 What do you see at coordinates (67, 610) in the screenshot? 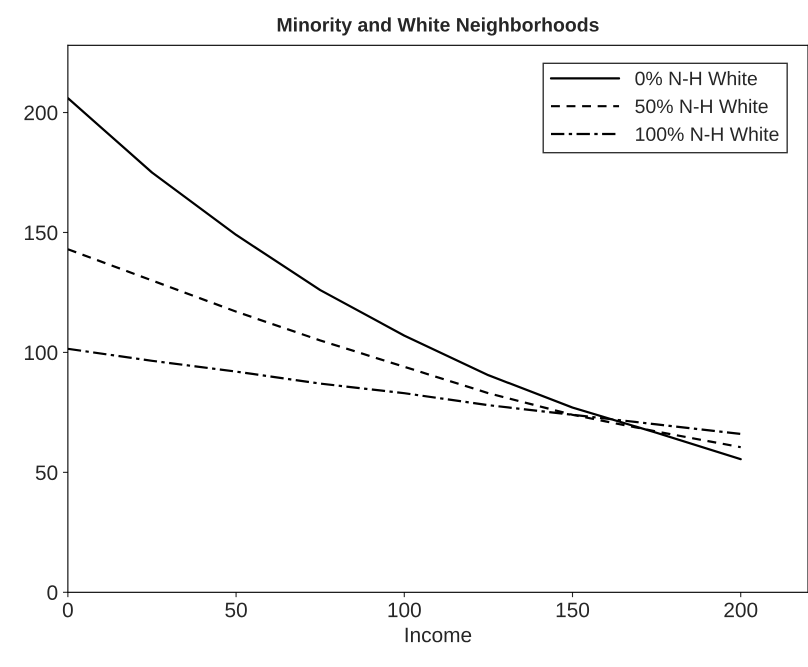
I see `x-tick-label: 0` at bounding box center [67, 610].